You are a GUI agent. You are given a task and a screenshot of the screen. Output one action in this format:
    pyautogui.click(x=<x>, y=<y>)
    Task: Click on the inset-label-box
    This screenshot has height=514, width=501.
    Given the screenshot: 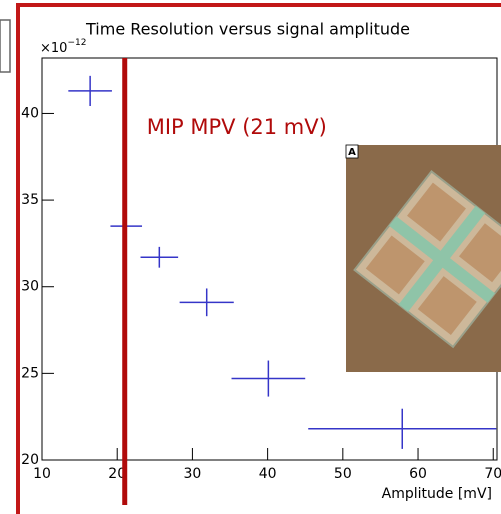 What is the action you would take?
    pyautogui.click(x=352, y=151)
    